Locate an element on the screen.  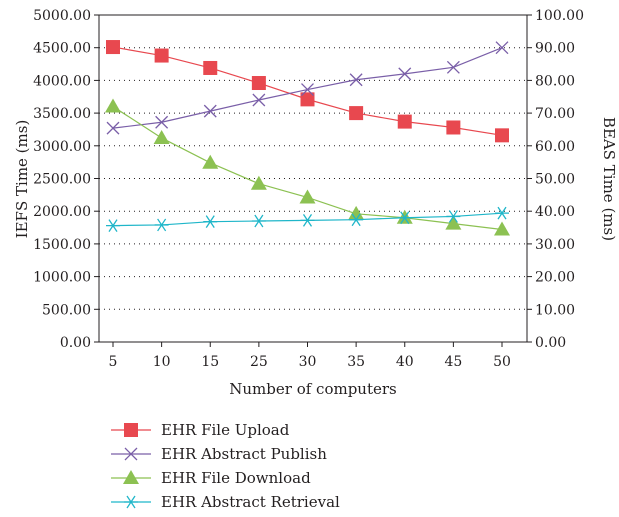
x-tick-label: 10 is located at coordinates (162, 362).